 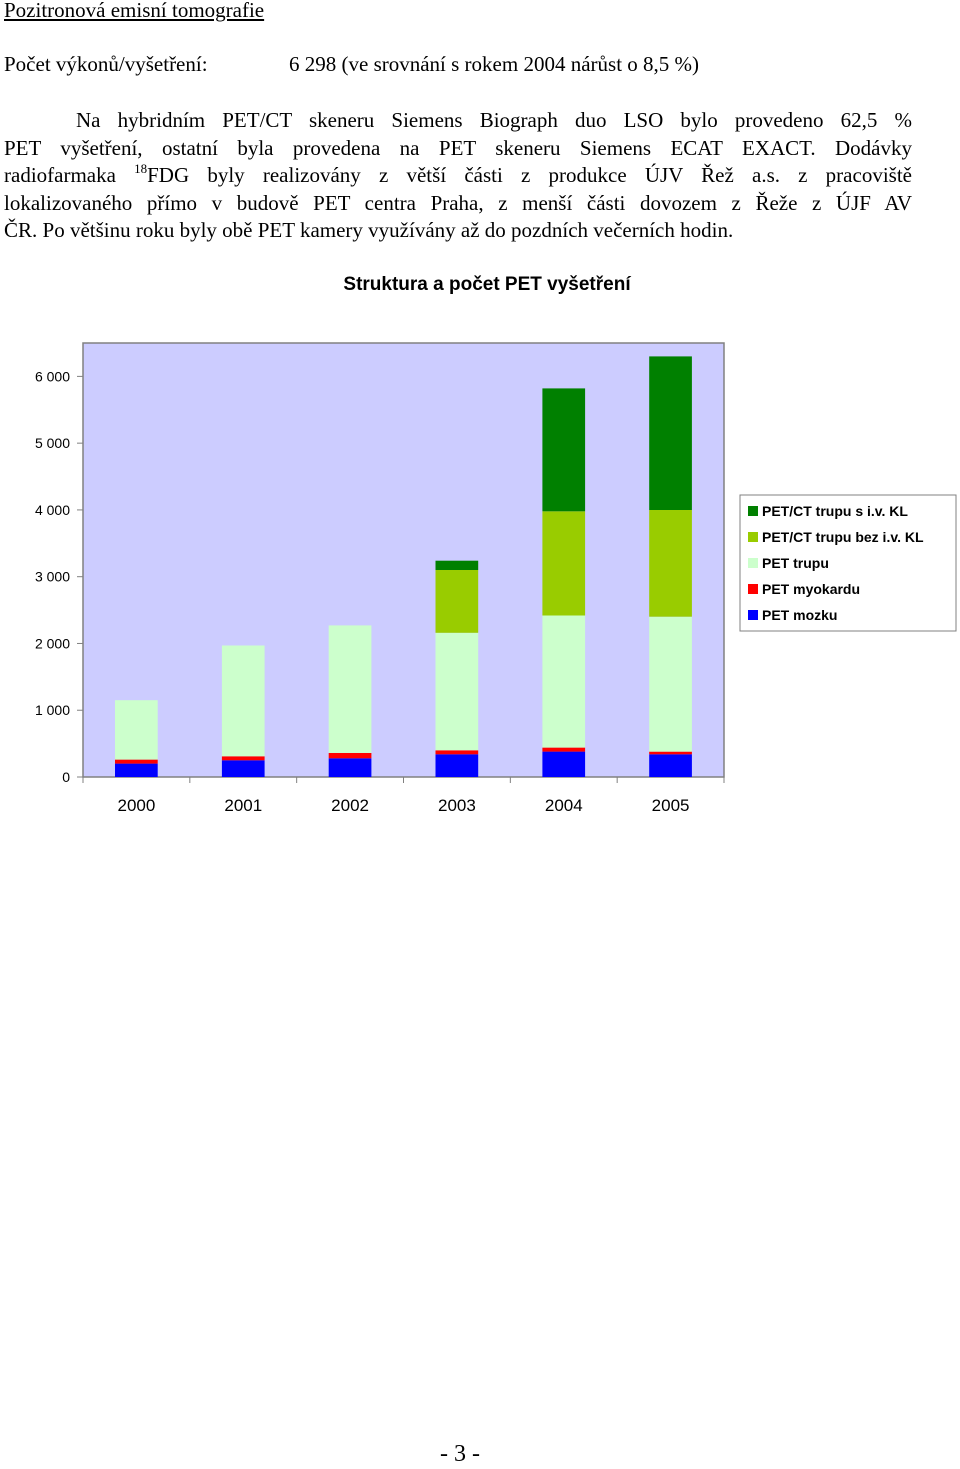 What do you see at coordinates (69, 175) in the screenshot?
I see `paragraph-line-3-start: radiofarmaka` at bounding box center [69, 175].